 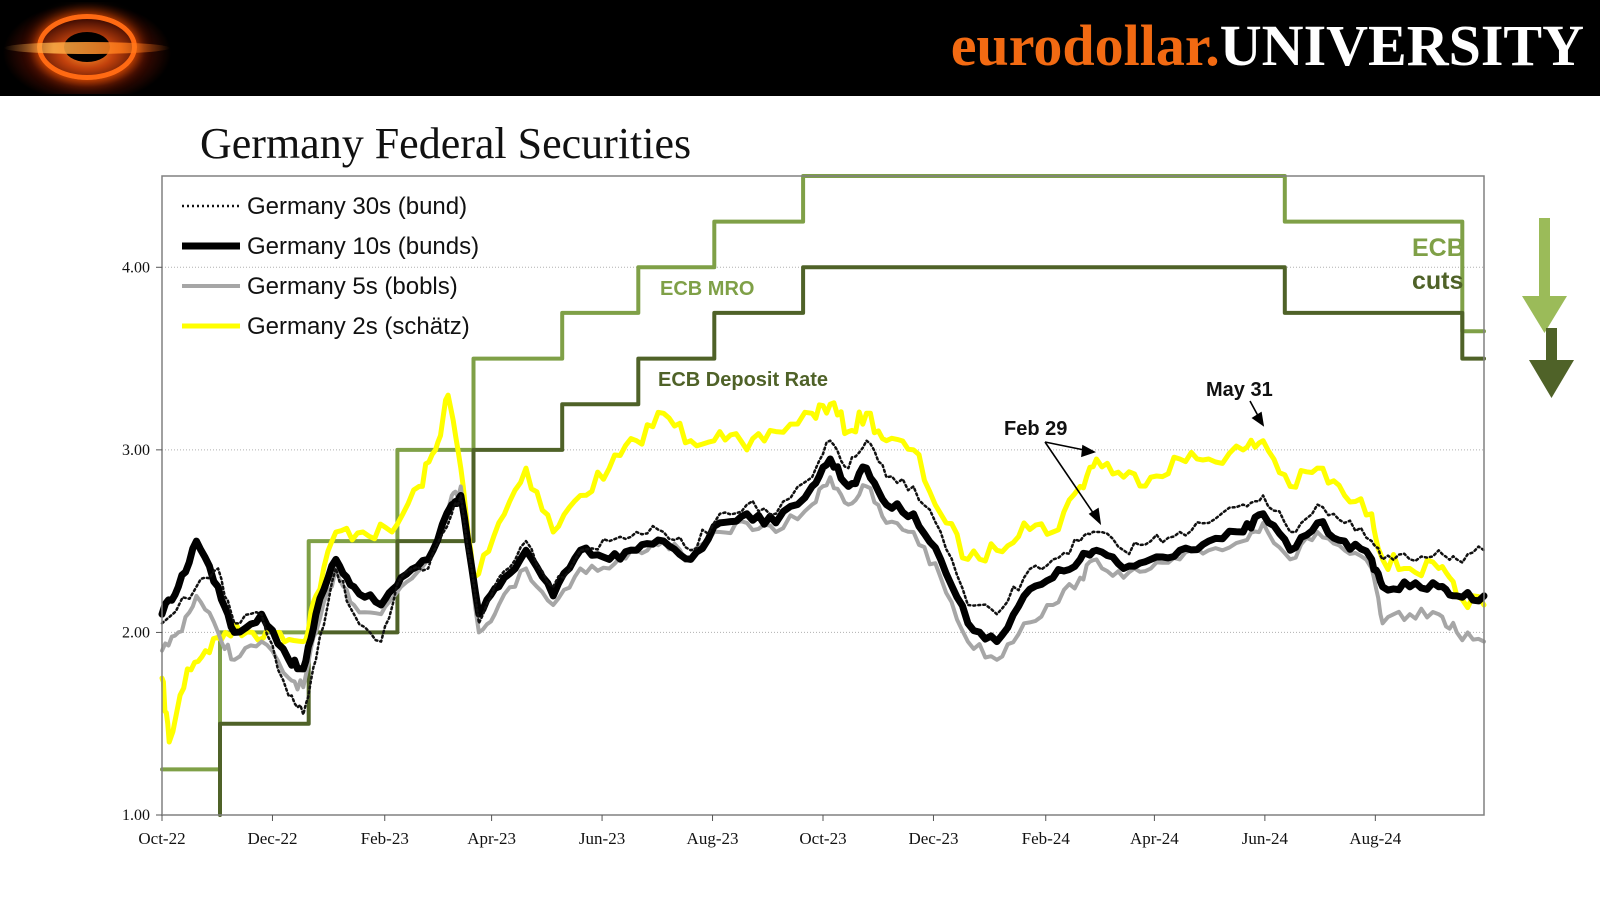 What do you see at coordinates (933, 838) in the screenshot?
I see `x-tick-label: Dec-23` at bounding box center [933, 838].